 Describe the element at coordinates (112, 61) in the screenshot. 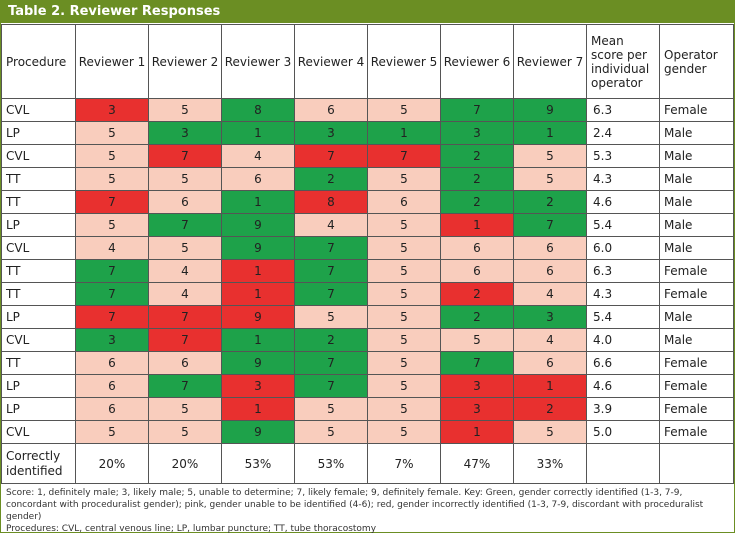

I see `header-reviewer-1: Reviewer 1` at that location.